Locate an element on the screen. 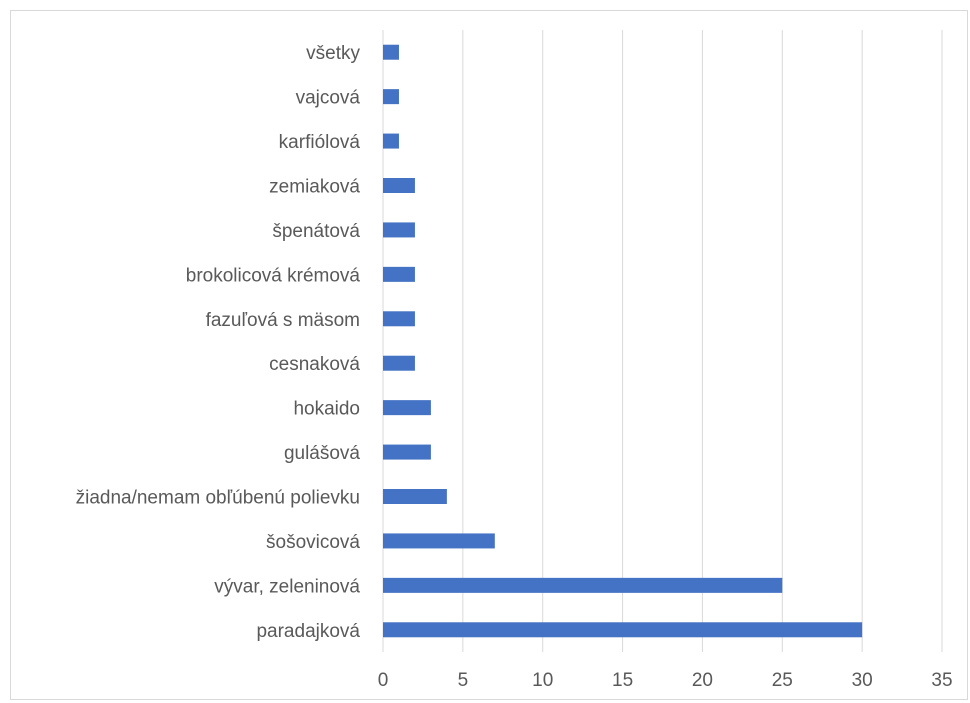  x-tick-label: 5 is located at coordinates (463, 680).